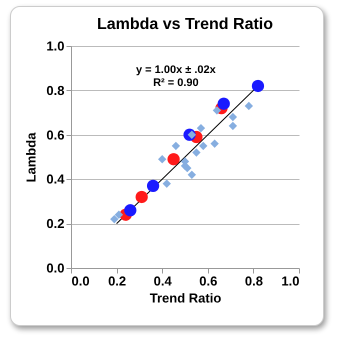 Image resolution: width=337 pixels, height=343 pixels. Describe the element at coordinates (55, 268) in the screenshot. I see `y-tick-label: 0.0` at that location.